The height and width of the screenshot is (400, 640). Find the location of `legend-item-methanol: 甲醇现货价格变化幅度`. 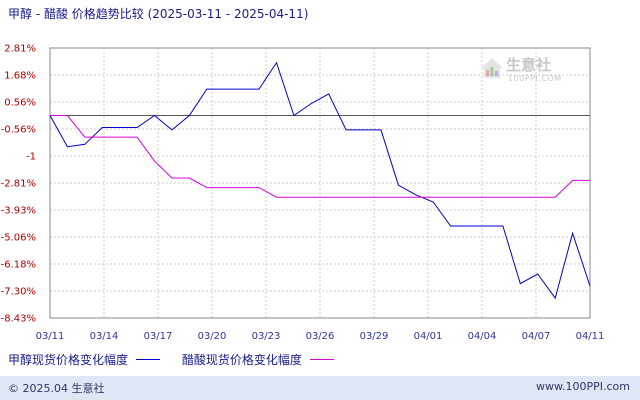

legend-item-methanol: 甲醇现货价格变化幅度 is located at coordinates (84, 359).